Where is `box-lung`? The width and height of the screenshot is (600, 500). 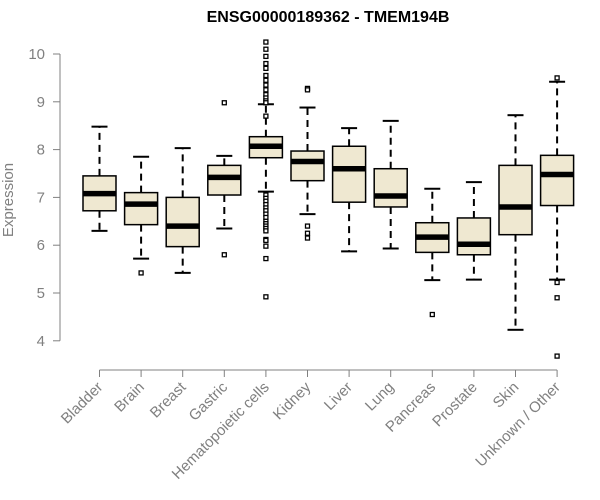
box-lung is located at coordinates (390, 184).